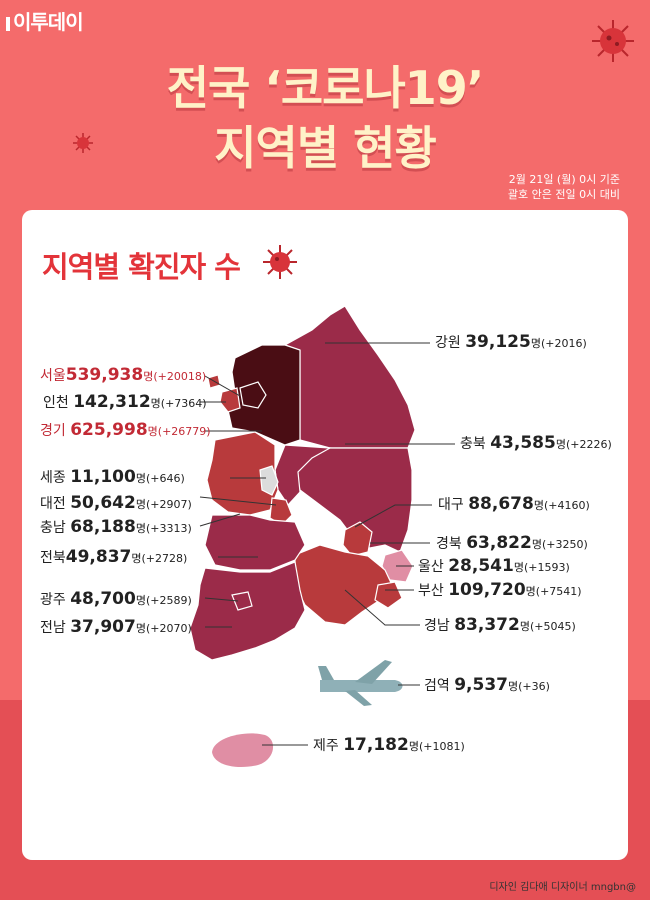 The height and width of the screenshot is (900, 650). What do you see at coordinates (325, 148) in the screenshot?
I see `headline-line-2: 지역별 현황` at bounding box center [325, 148].